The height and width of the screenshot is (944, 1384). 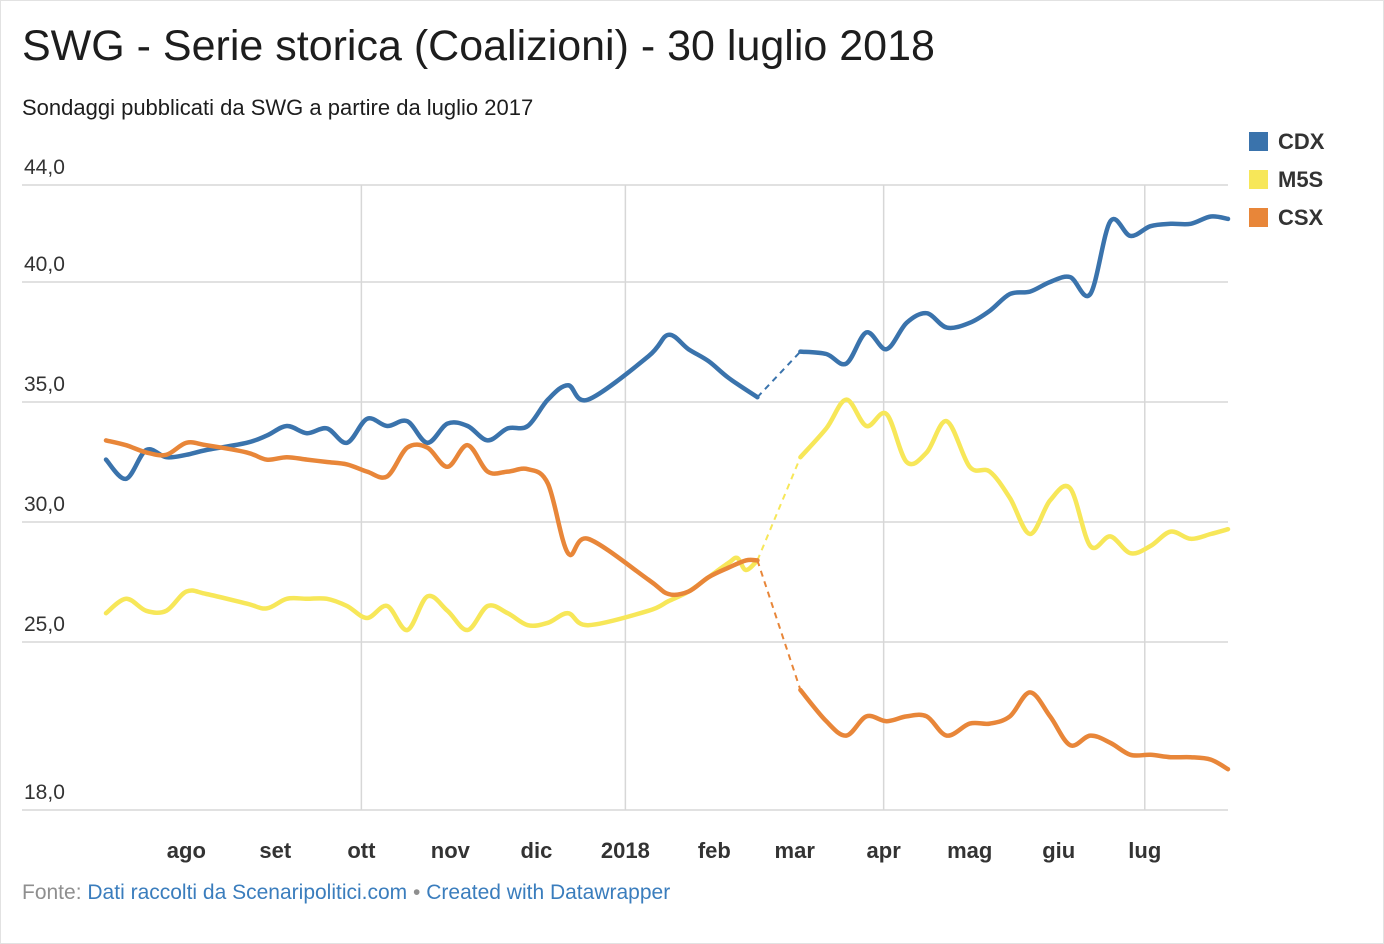 What do you see at coordinates (361, 850) in the screenshot?
I see `x-tick-label: ott` at bounding box center [361, 850].